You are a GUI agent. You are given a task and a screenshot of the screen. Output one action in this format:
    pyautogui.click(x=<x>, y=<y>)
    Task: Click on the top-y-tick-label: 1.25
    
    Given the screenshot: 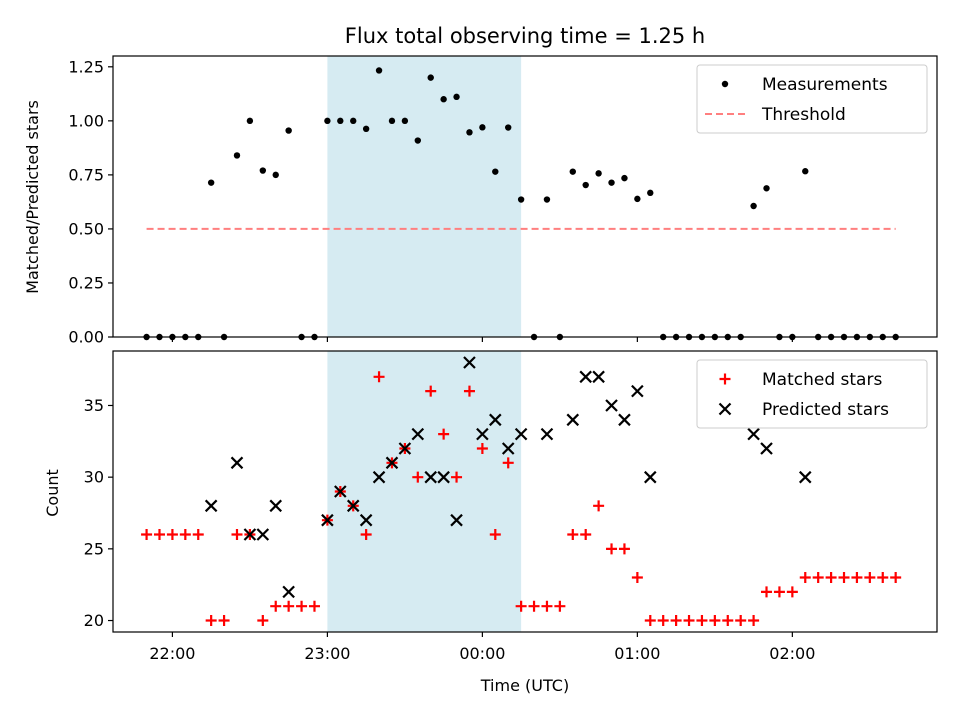 What is the action you would take?
    pyautogui.click(x=86, y=66)
    